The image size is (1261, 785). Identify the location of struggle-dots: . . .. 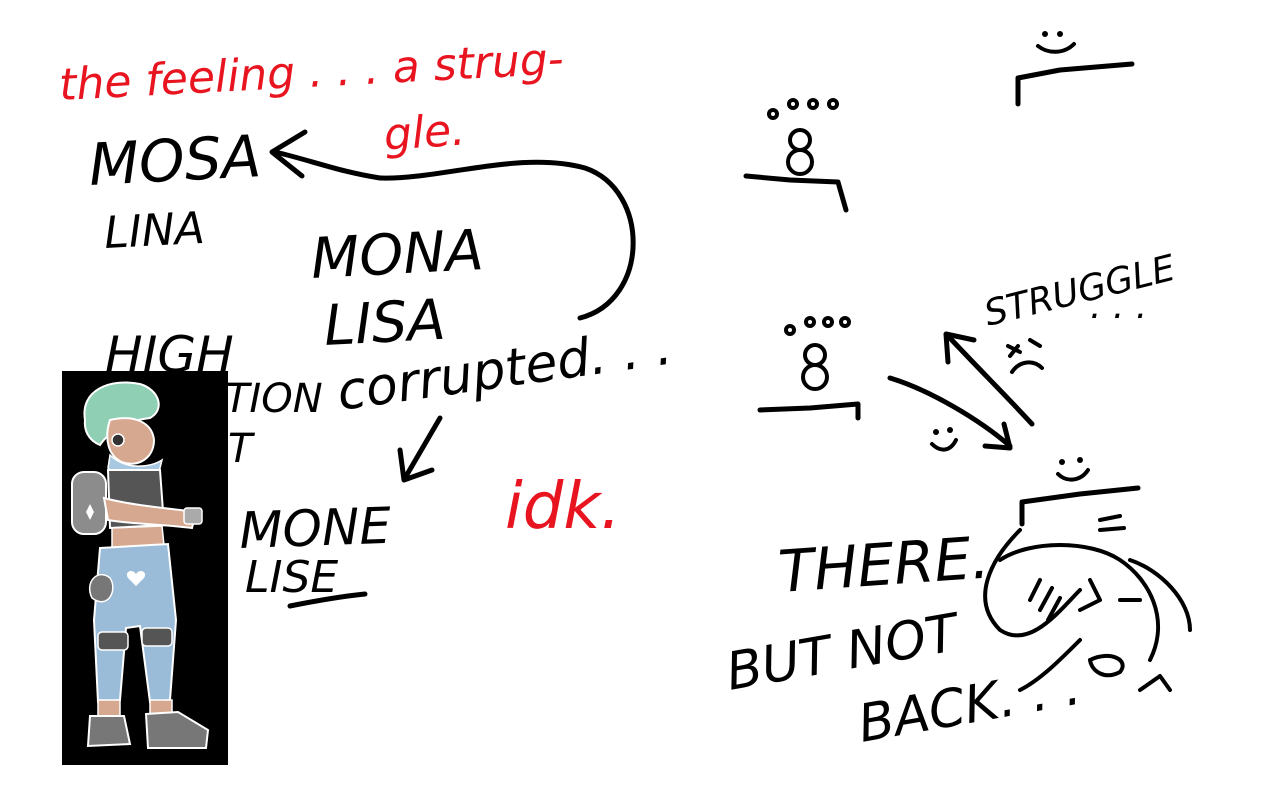
(1118, 306).